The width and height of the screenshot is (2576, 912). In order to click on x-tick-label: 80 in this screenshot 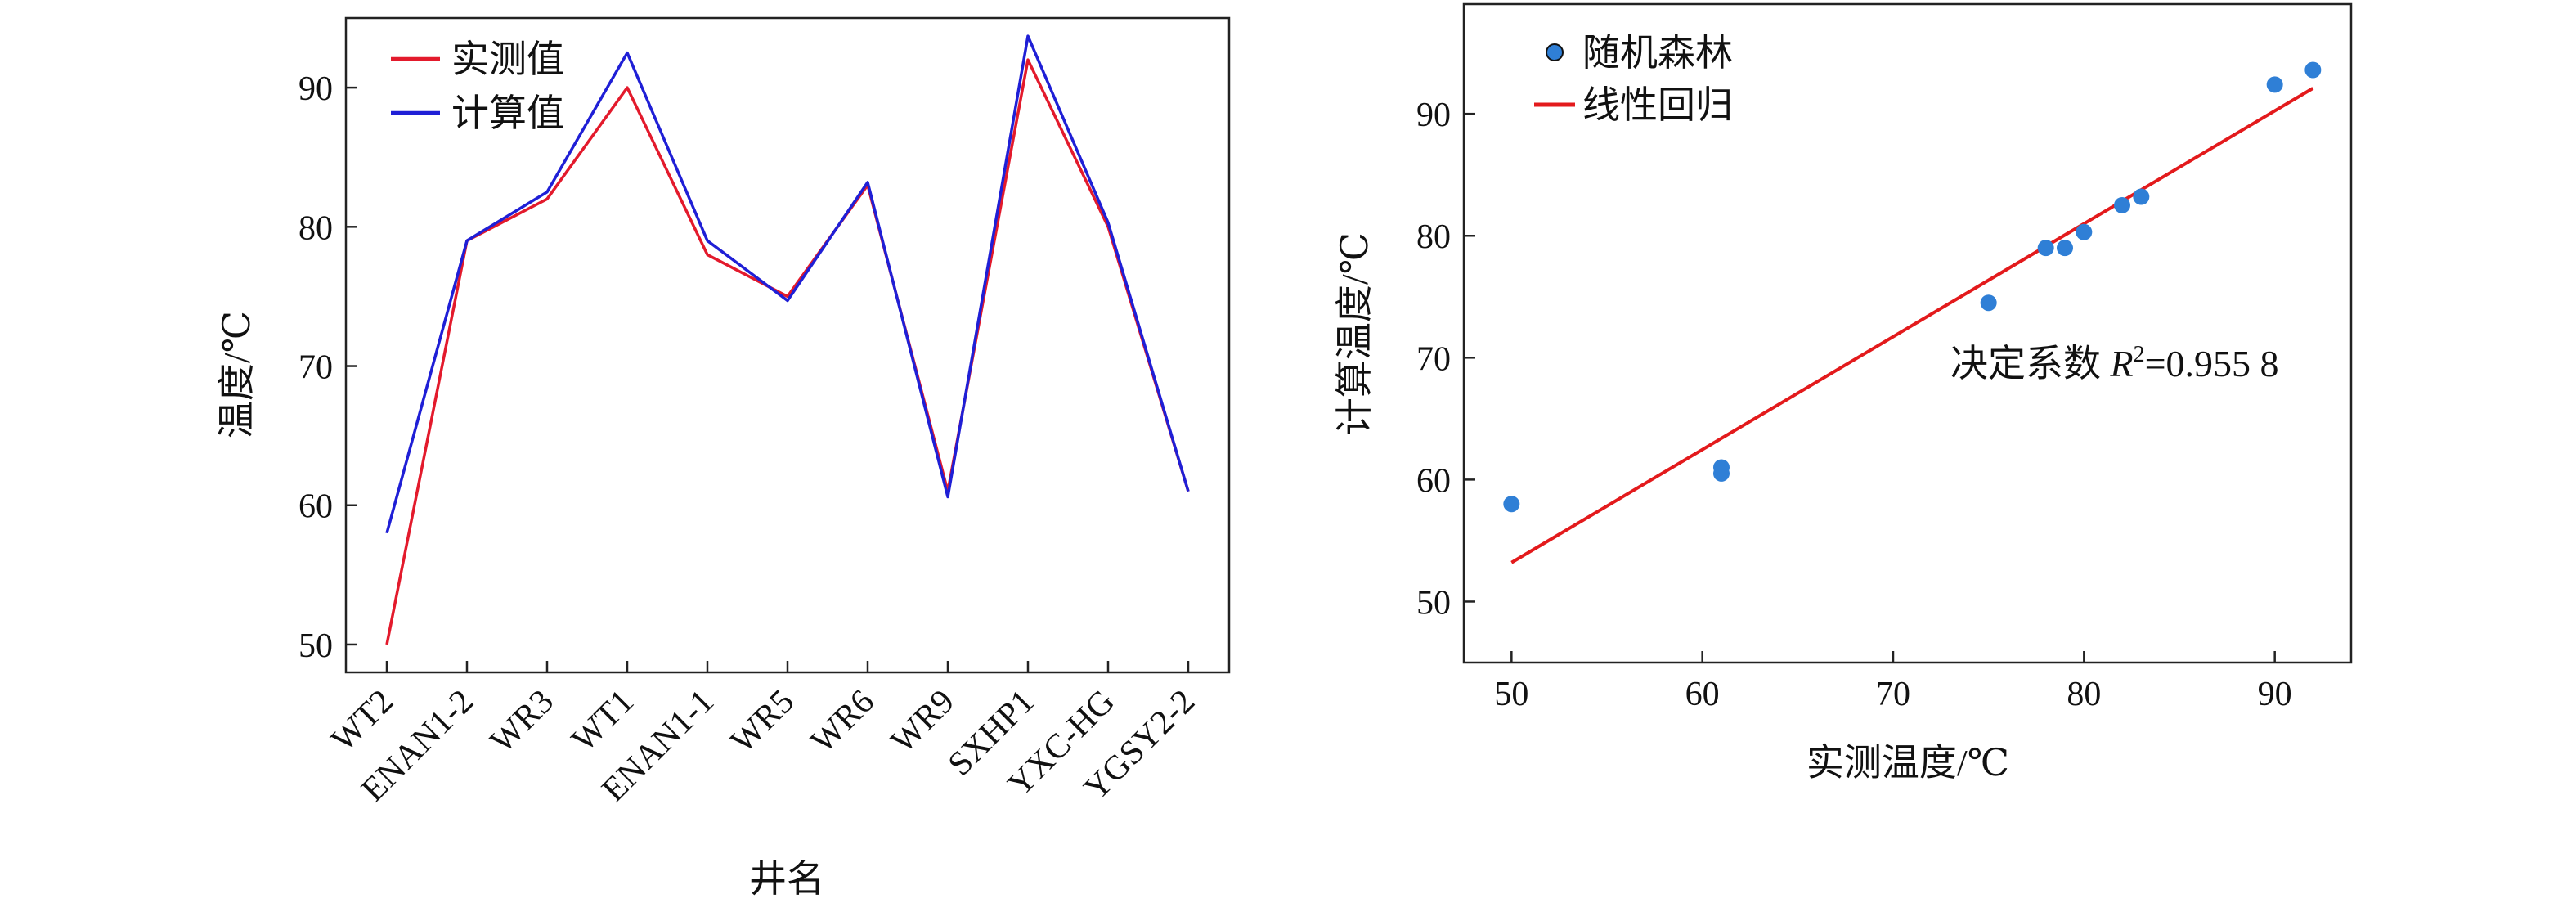, I will do `click(2084, 695)`.